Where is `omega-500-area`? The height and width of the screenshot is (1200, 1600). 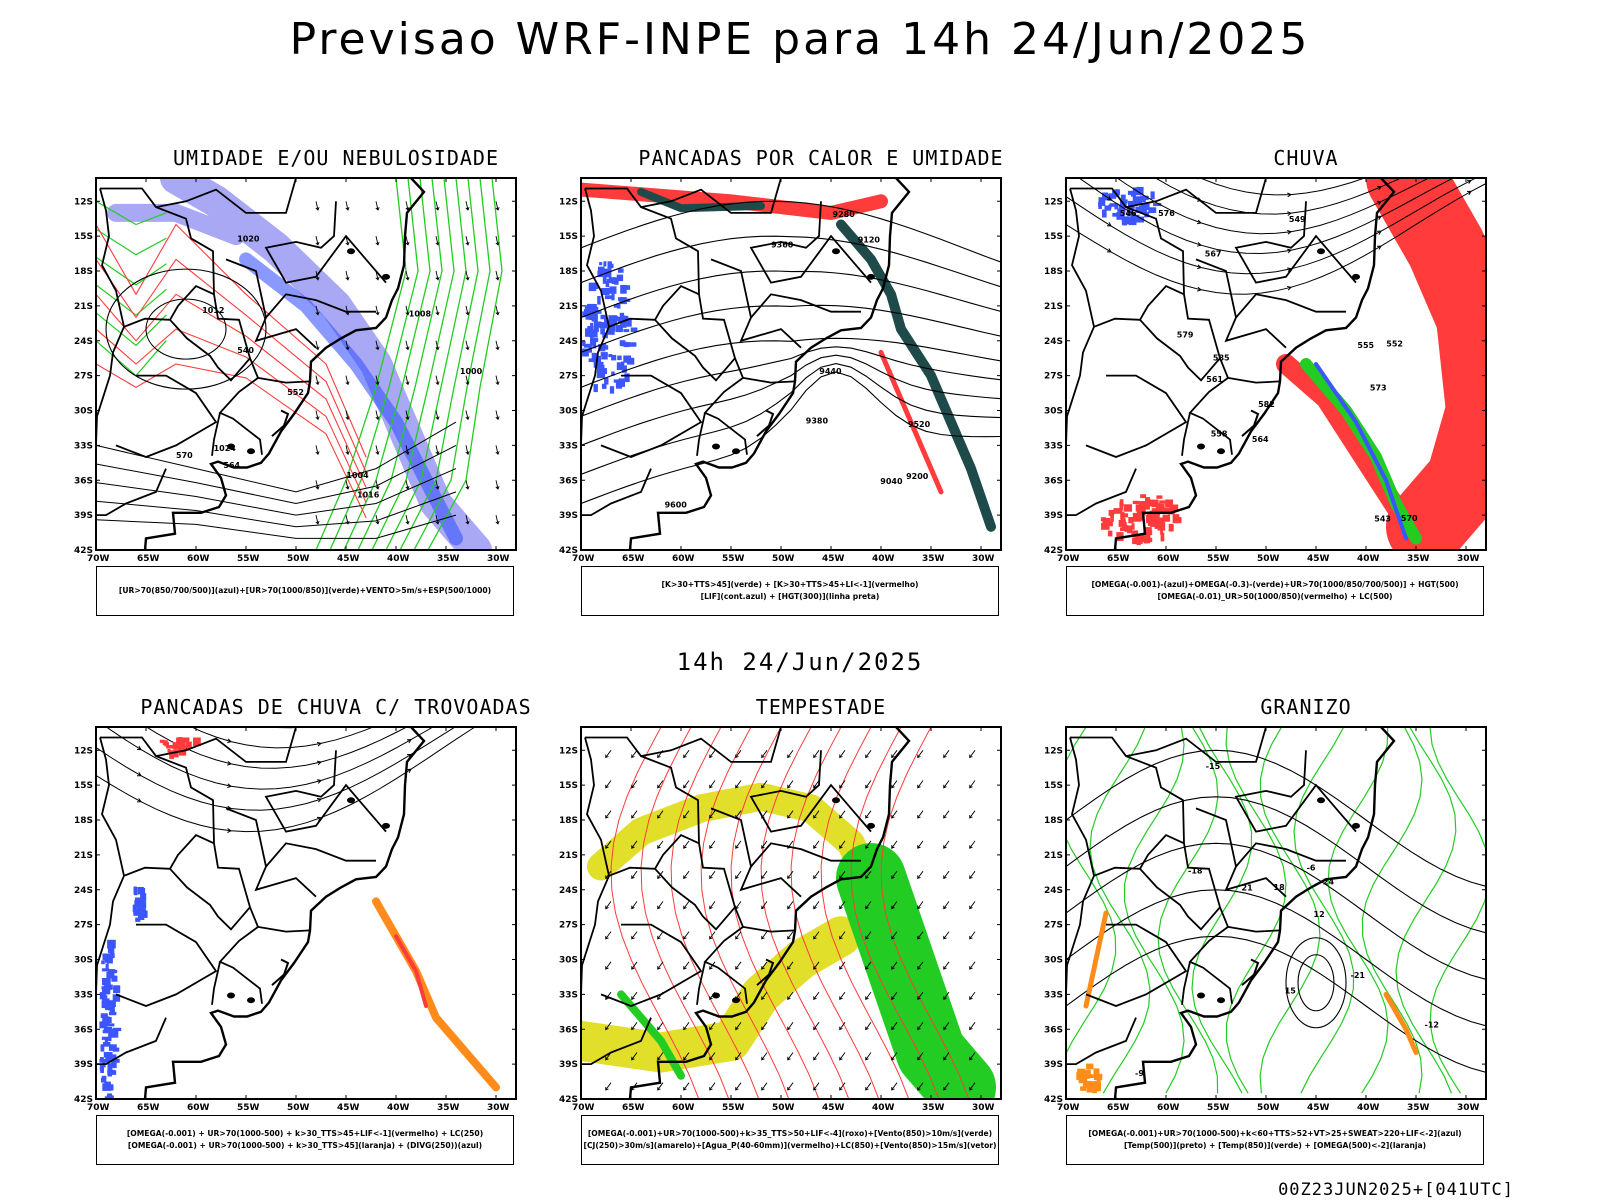
omega-500-area is located at coordinates (1089, 1084).